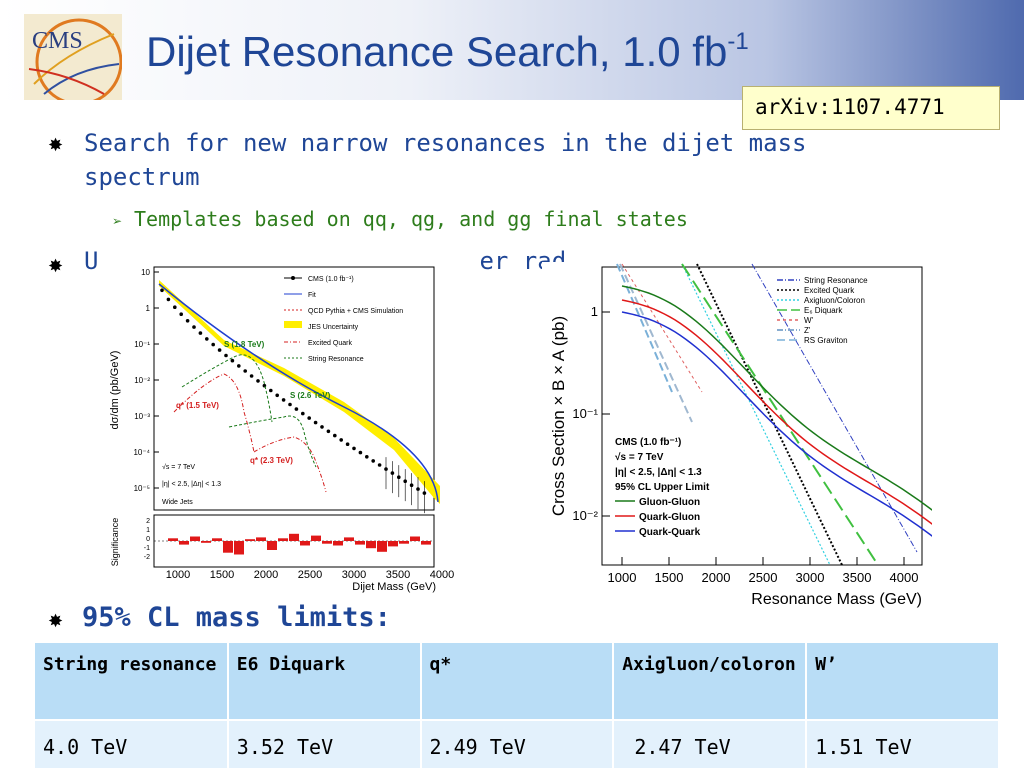  I want to click on legend-entry: String Resonance, so click(836, 280).